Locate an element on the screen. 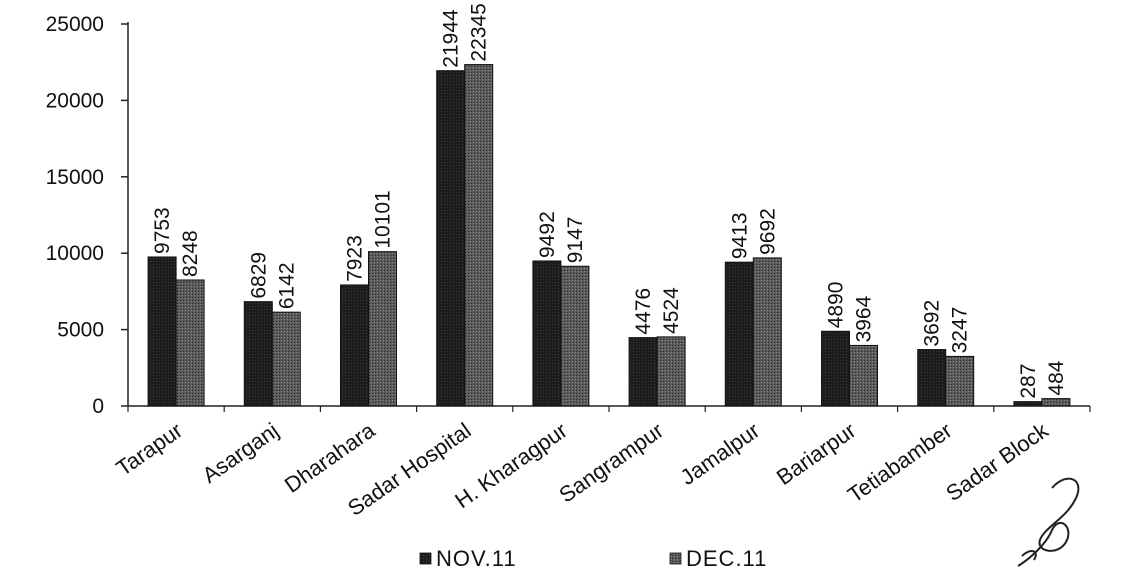 The width and height of the screenshot is (1121, 579). legend-label: NOV.11 is located at coordinates (476, 558).